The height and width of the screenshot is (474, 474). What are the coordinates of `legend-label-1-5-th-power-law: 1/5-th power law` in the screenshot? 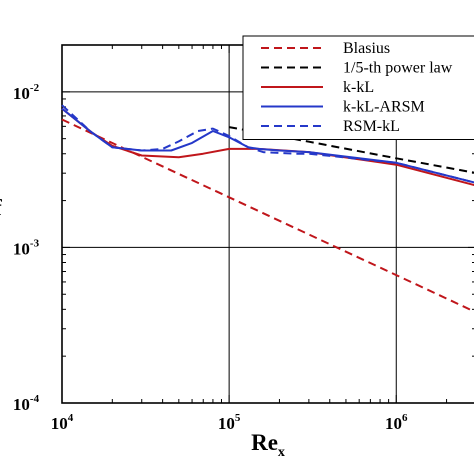 It's located at (398, 68).